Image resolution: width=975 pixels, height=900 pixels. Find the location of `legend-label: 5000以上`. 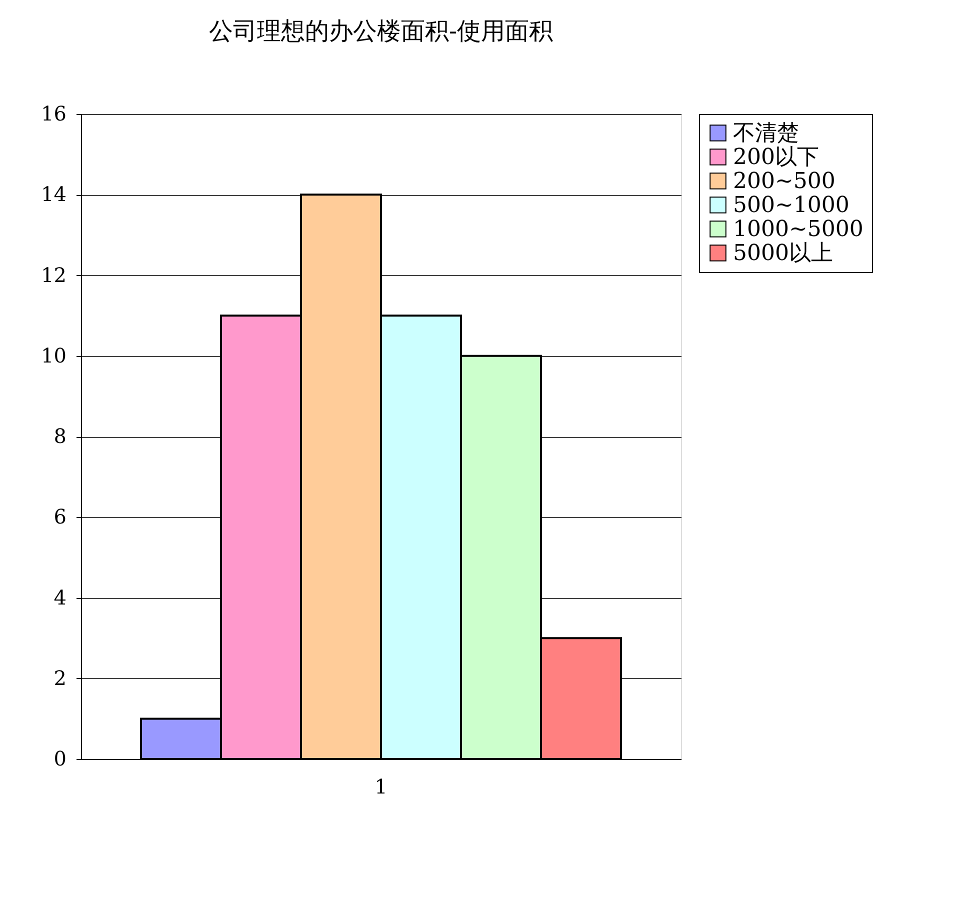

legend-label: 5000以上 is located at coordinates (783, 253).